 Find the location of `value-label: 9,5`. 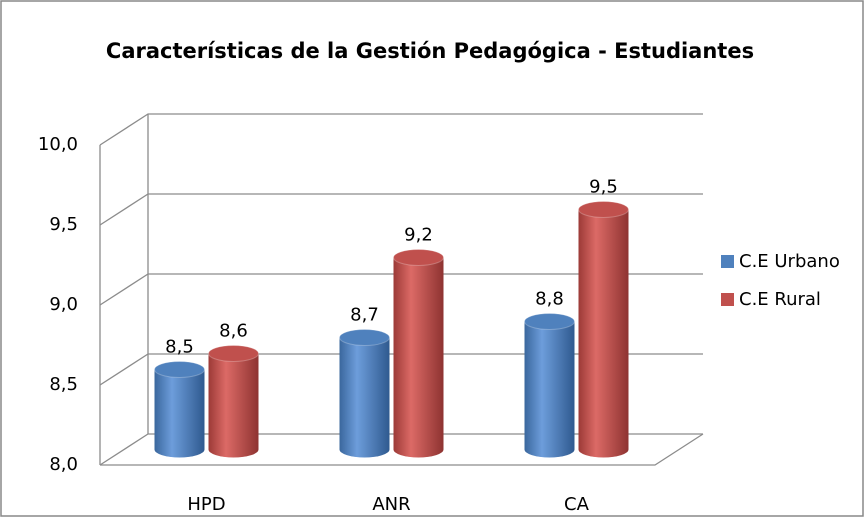

value-label: 9,5 is located at coordinates (603, 187).